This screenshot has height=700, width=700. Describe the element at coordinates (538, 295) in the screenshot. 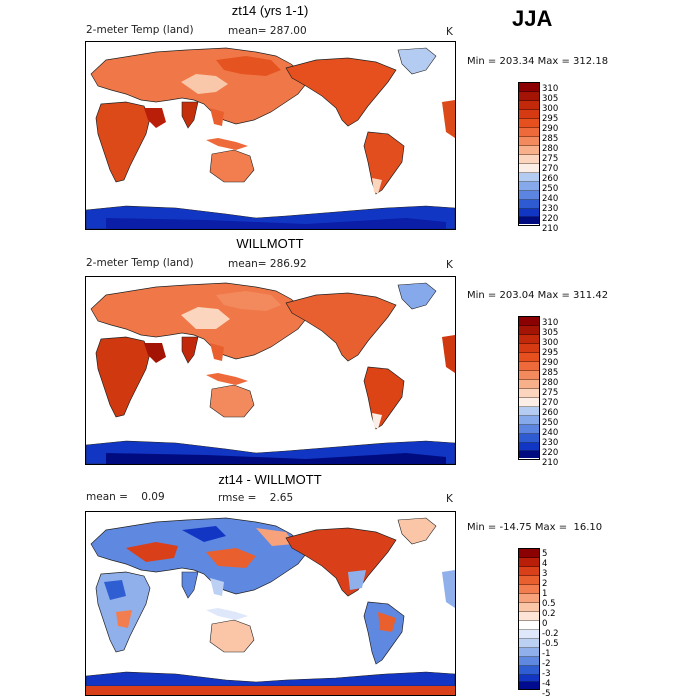

I see `panel-2-minmax: Min = 203.04 Max = 311.42` at that location.